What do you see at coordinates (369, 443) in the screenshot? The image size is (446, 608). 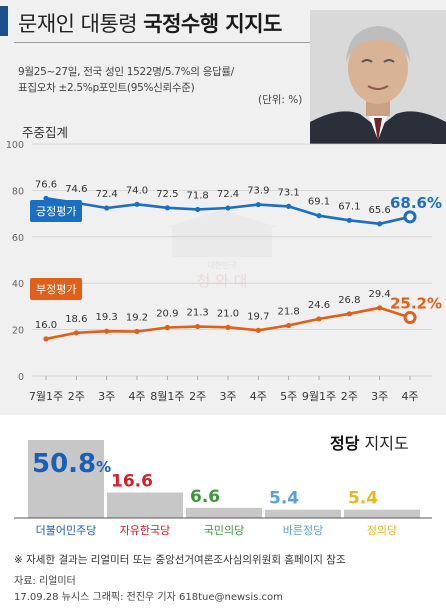 I see `party-support-title: 정당 지지도` at bounding box center [369, 443].